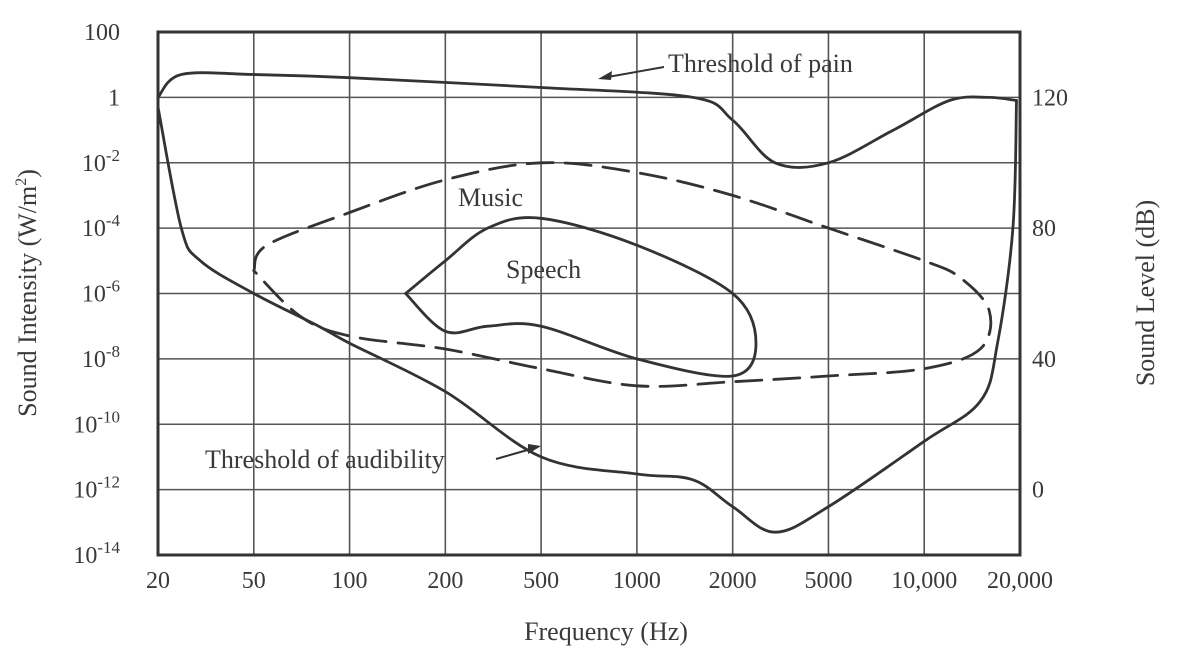  Describe the element at coordinates (1050, 98) in the screenshot. I see `y-right-tick-label: 120` at that location.